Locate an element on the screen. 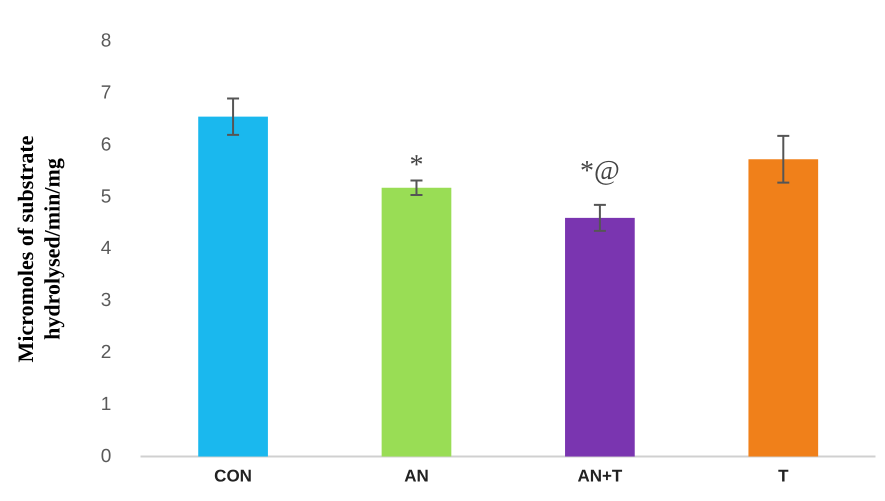  x-tick-label: AN is located at coordinates (416, 476).